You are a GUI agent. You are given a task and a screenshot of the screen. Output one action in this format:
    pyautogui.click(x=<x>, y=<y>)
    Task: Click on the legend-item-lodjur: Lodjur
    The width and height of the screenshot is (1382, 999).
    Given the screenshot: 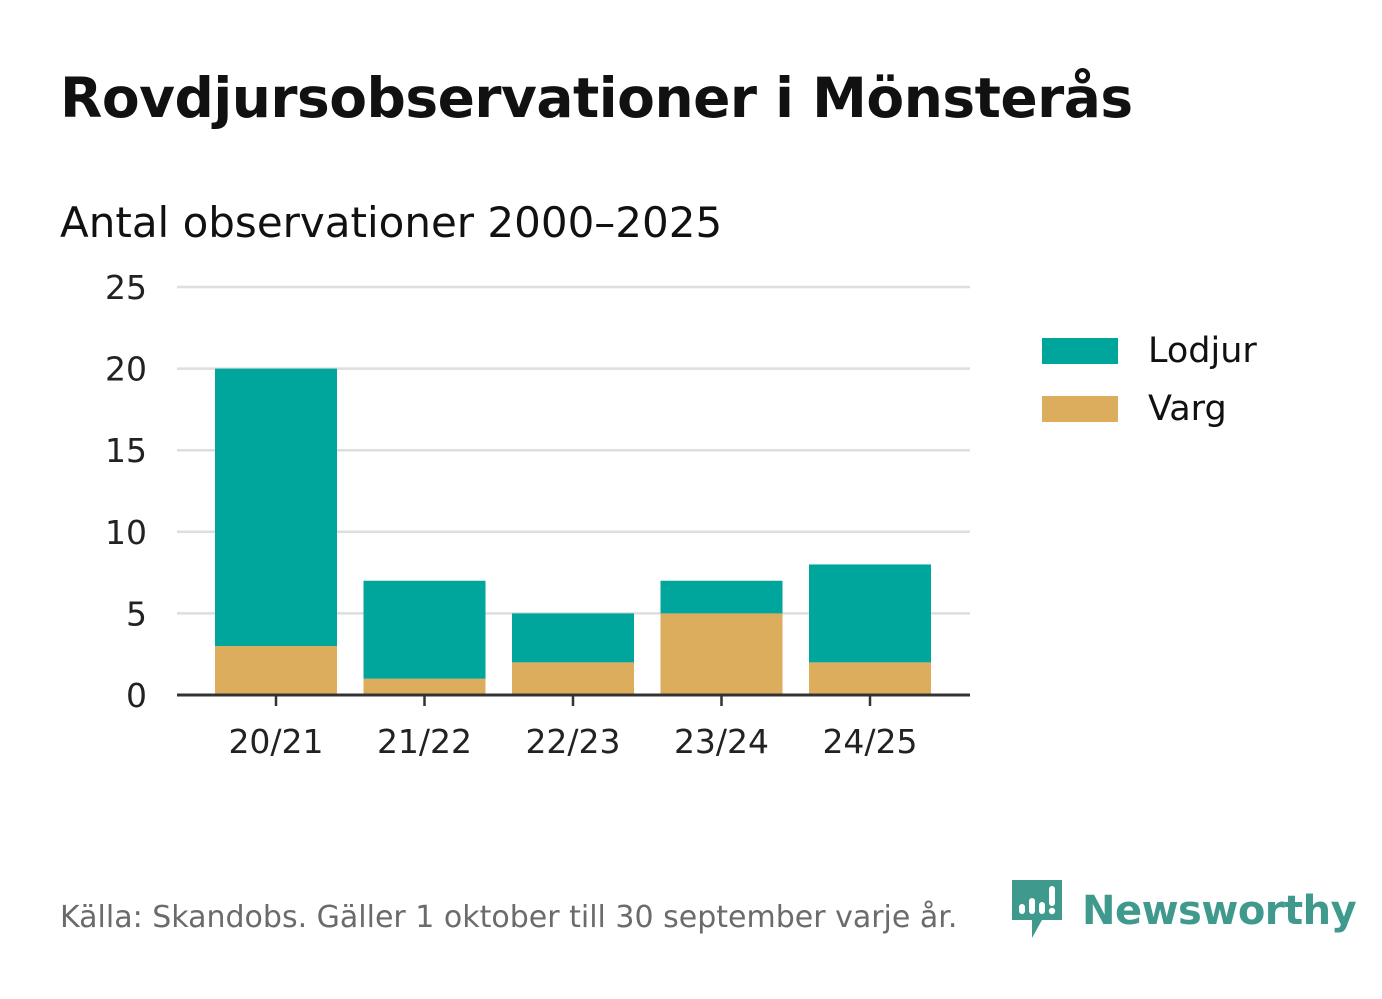 What is the action you would take?
    pyautogui.click(x=1149, y=351)
    